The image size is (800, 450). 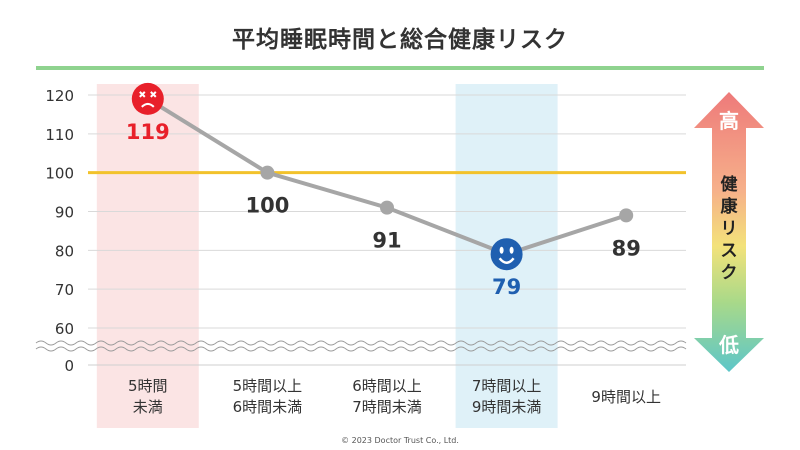 What do you see at coordinates (147, 256) in the screenshot?
I see `highlight-band-bad` at bounding box center [147, 256].